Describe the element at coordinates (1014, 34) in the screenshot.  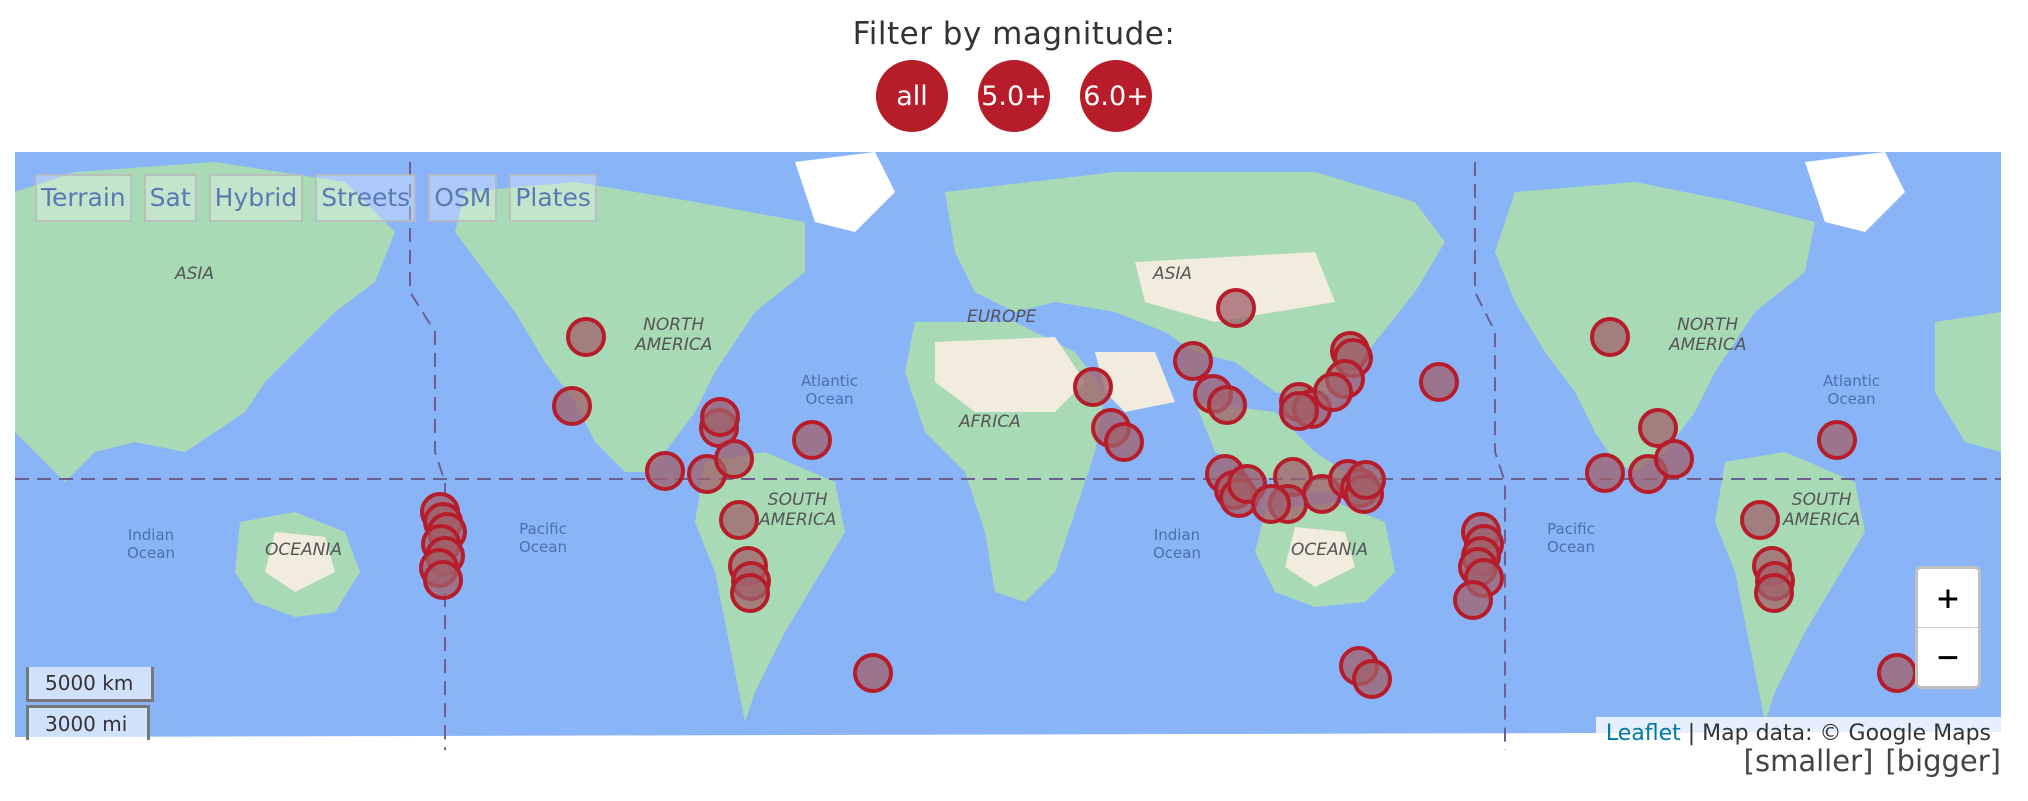
I see `filter-label: Filter by magnitude:` at that location.